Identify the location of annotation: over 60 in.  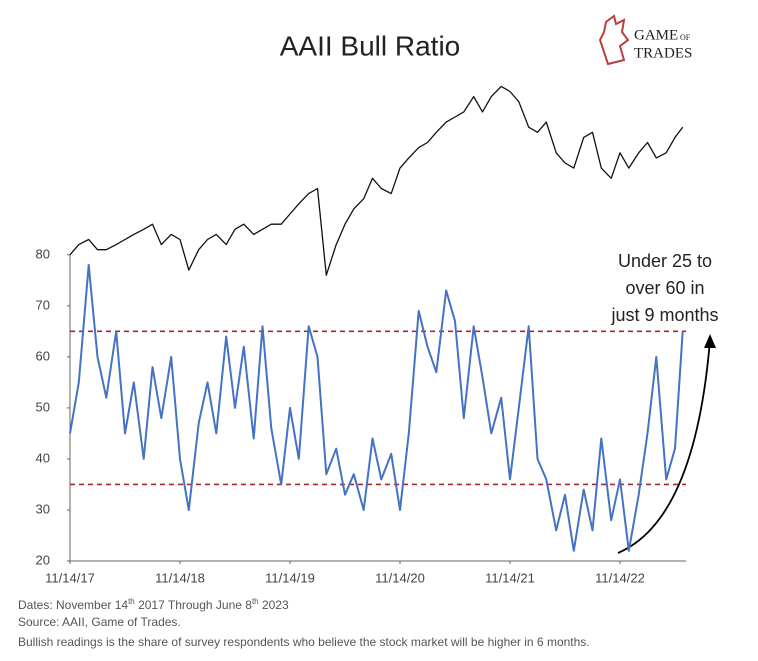
(664, 288).